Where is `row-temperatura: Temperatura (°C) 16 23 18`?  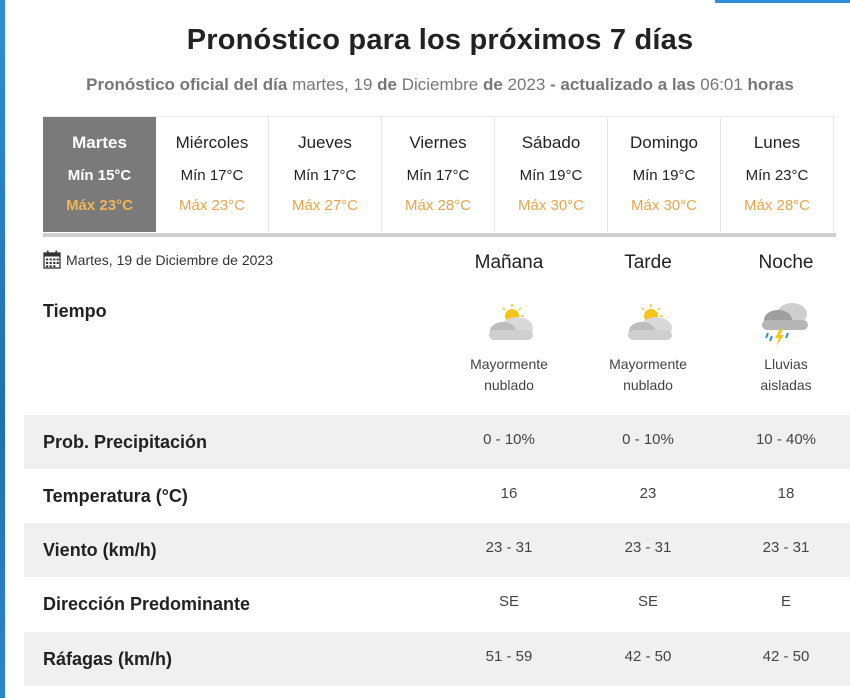
row-temperatura: Temperatura (°C) 16 23 18 is located at coordinates (437, 496).